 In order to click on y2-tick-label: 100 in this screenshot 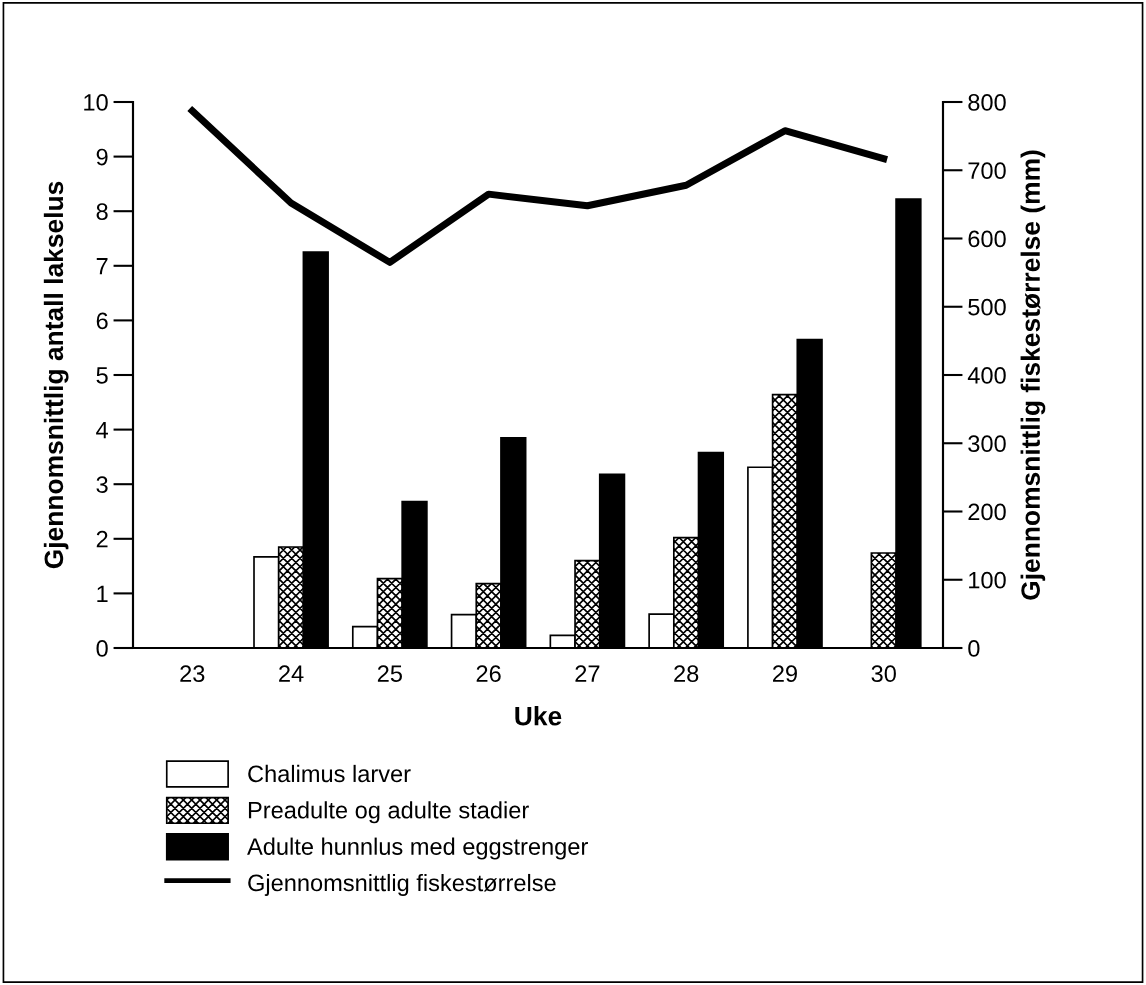, I will do `click(987, 580)`.